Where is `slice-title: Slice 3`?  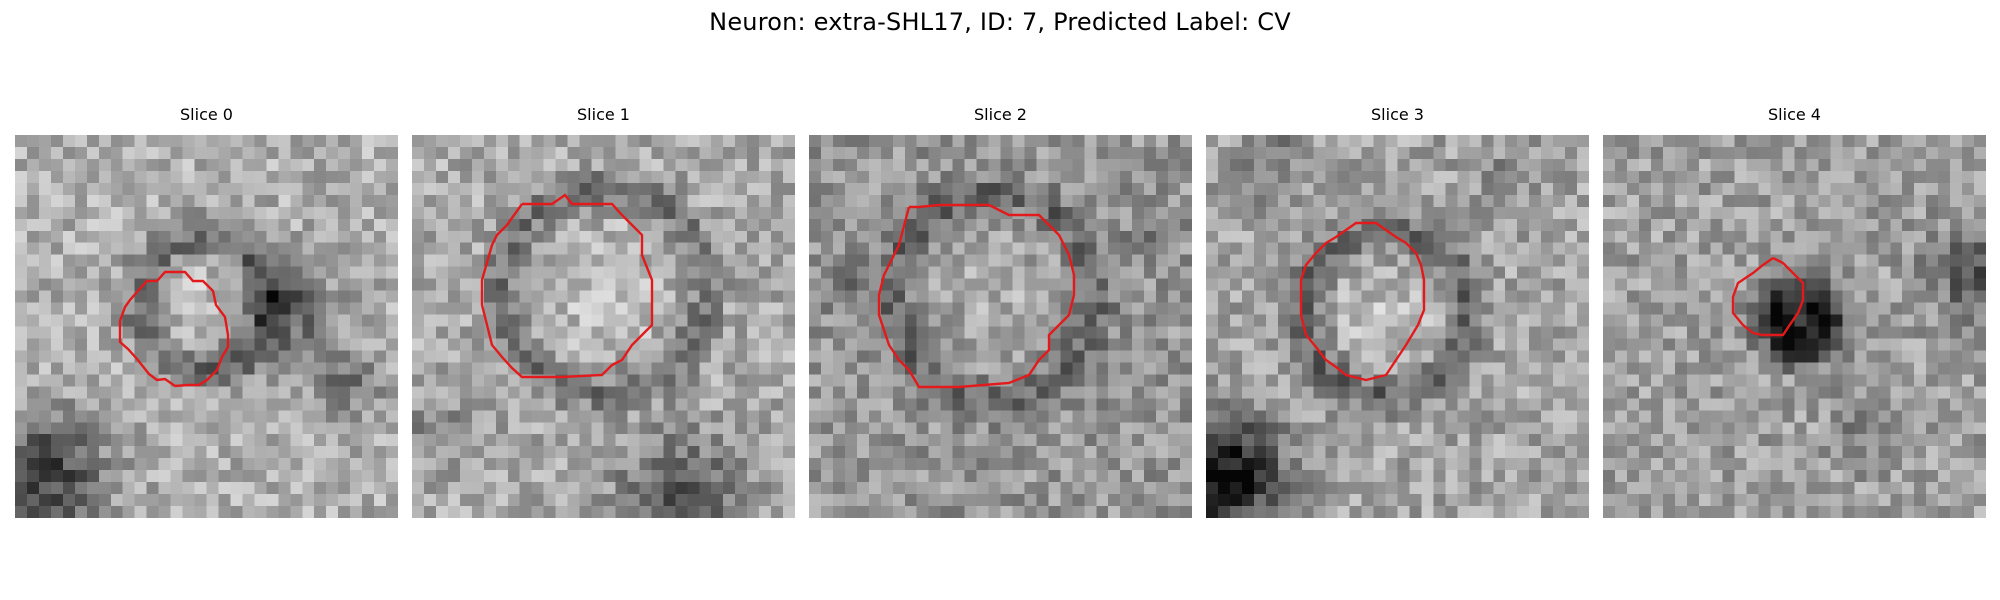 slice-title: Slice 3 is located at coordinates (1397, 114).